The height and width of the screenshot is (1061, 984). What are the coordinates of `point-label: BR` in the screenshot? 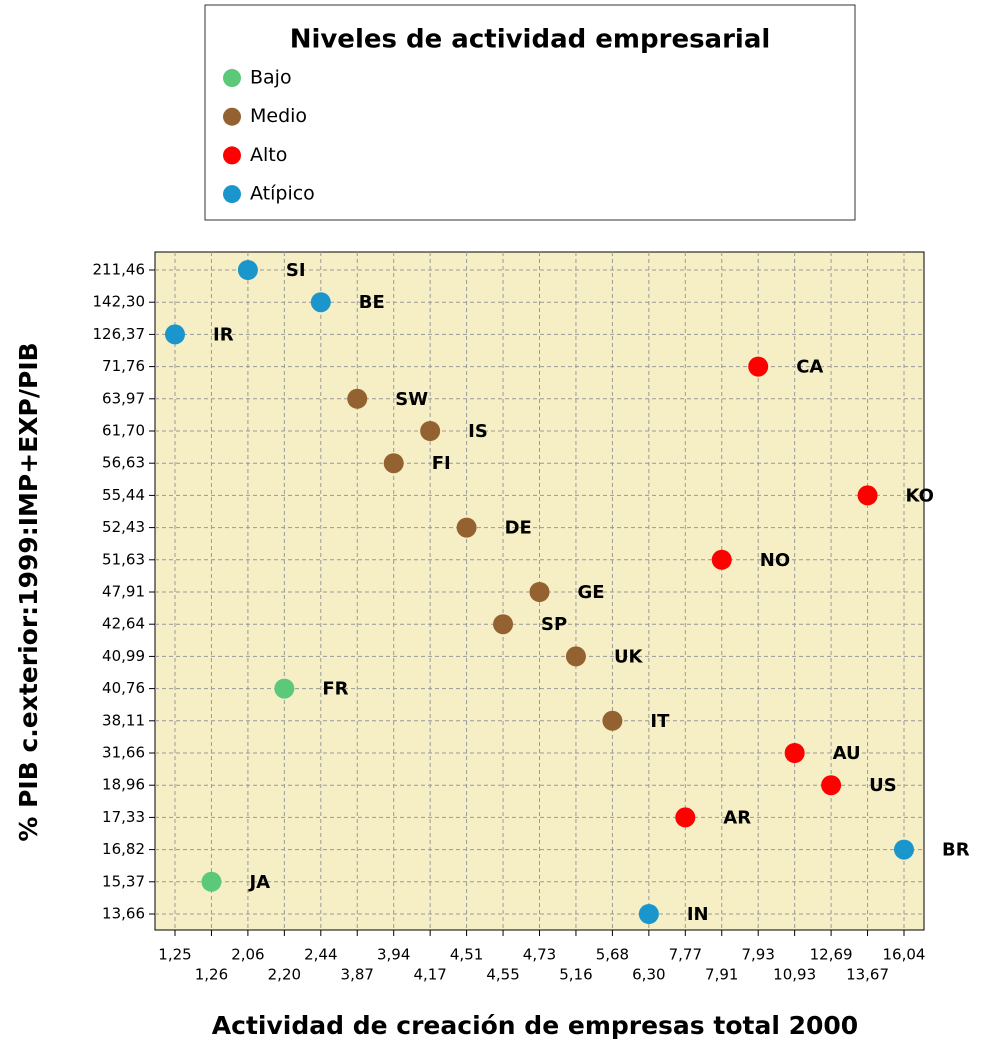 It's located at (956, 850).